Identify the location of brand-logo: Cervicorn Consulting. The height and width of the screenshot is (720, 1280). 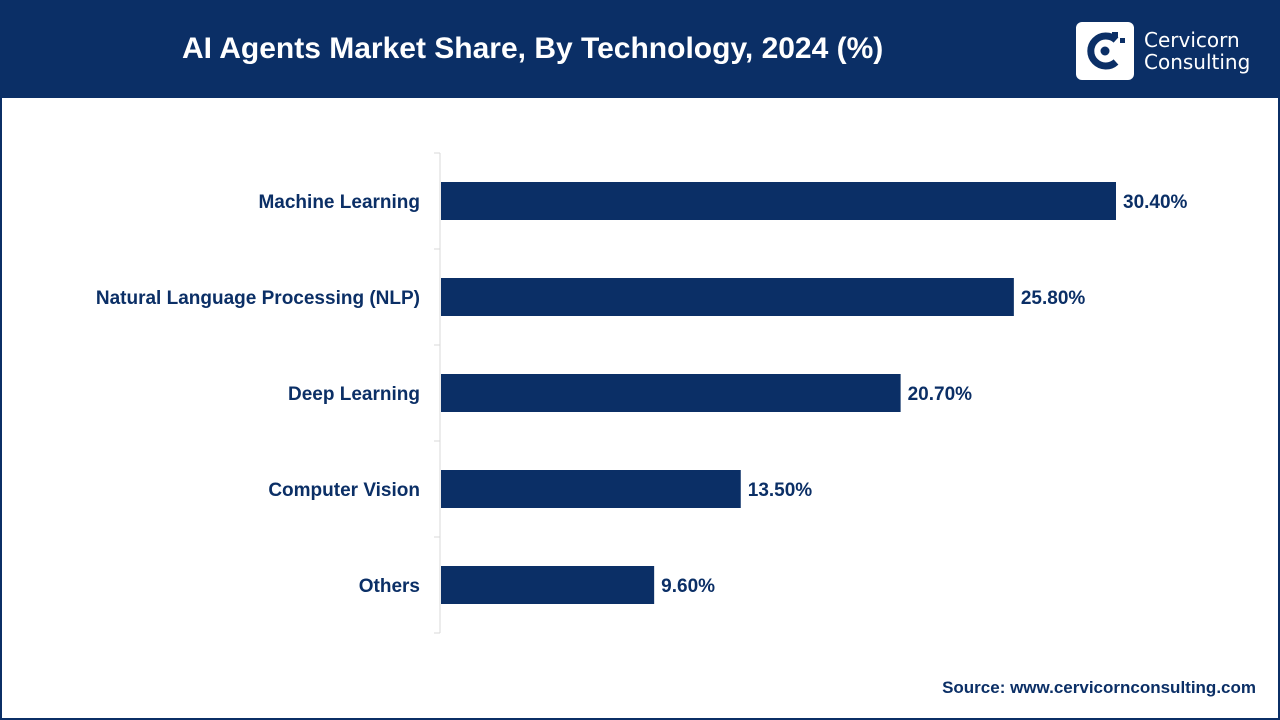
(1163, 51).